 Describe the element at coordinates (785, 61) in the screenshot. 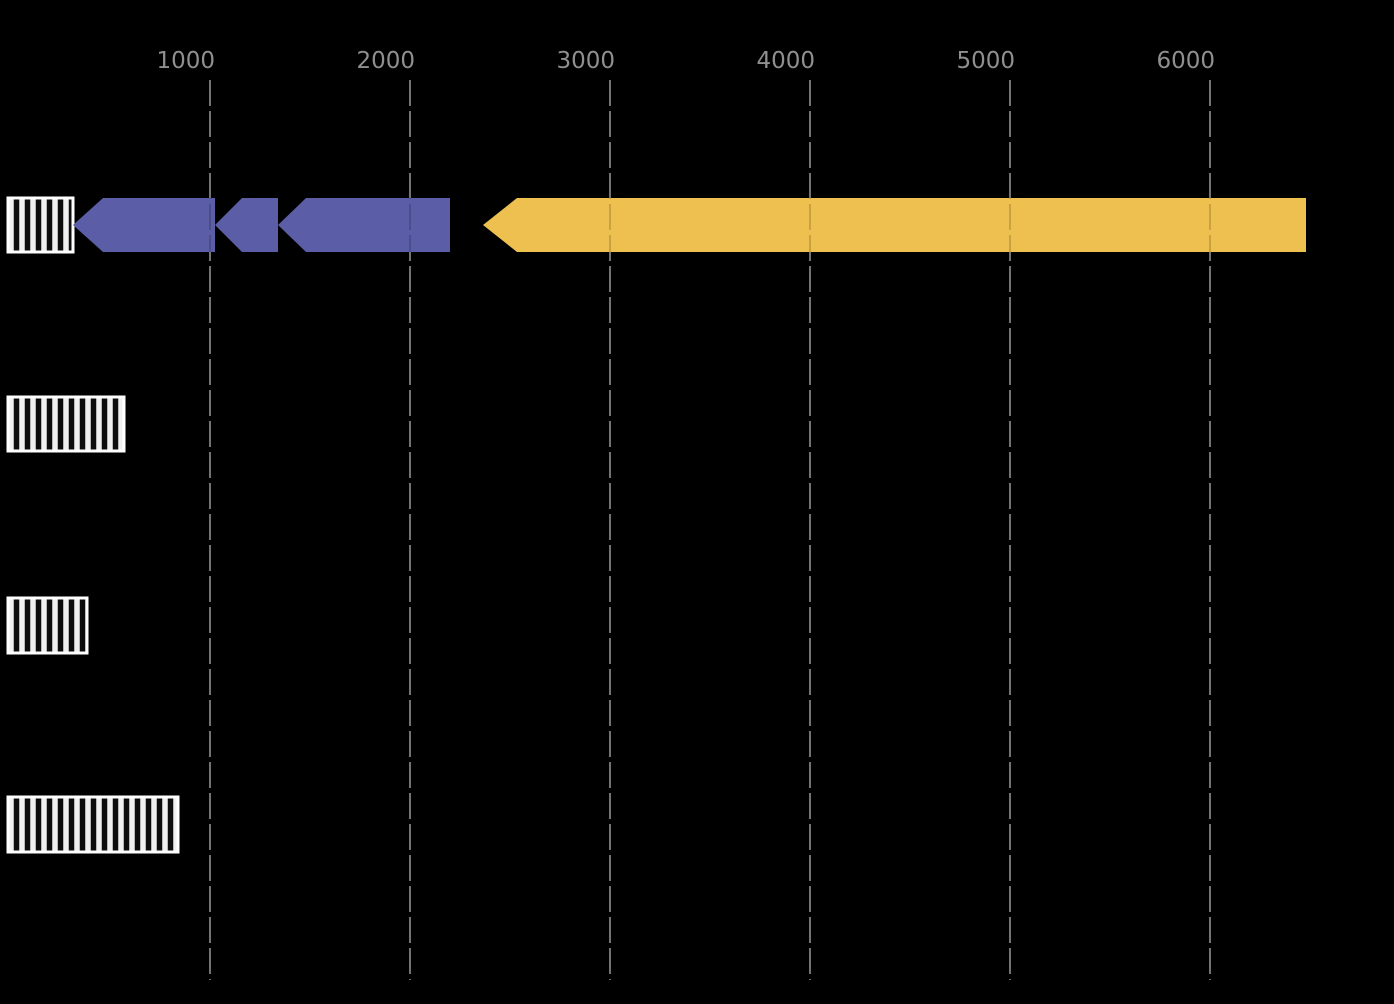

I see `axis-tick-label-4000: 4000` at that location.